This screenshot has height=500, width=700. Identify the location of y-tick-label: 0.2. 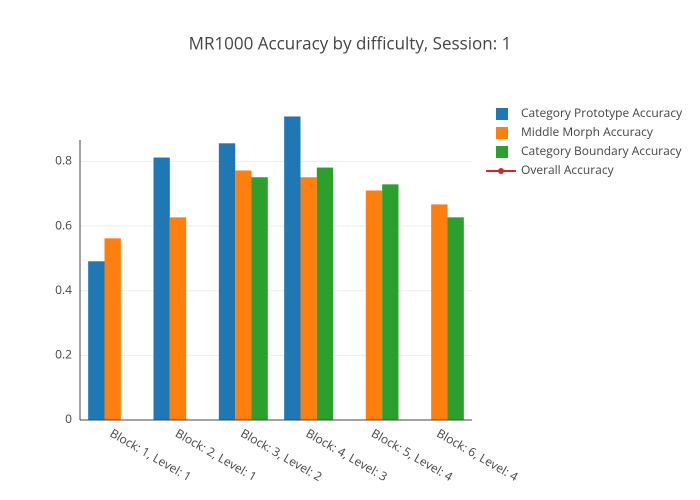
(63, 354).